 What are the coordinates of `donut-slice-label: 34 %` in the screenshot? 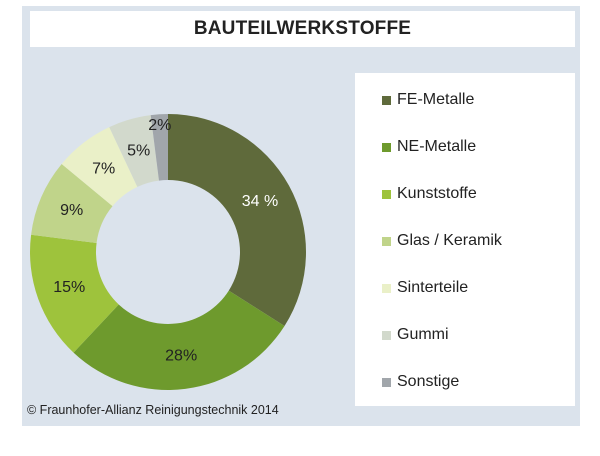 It's located at (260, 201).